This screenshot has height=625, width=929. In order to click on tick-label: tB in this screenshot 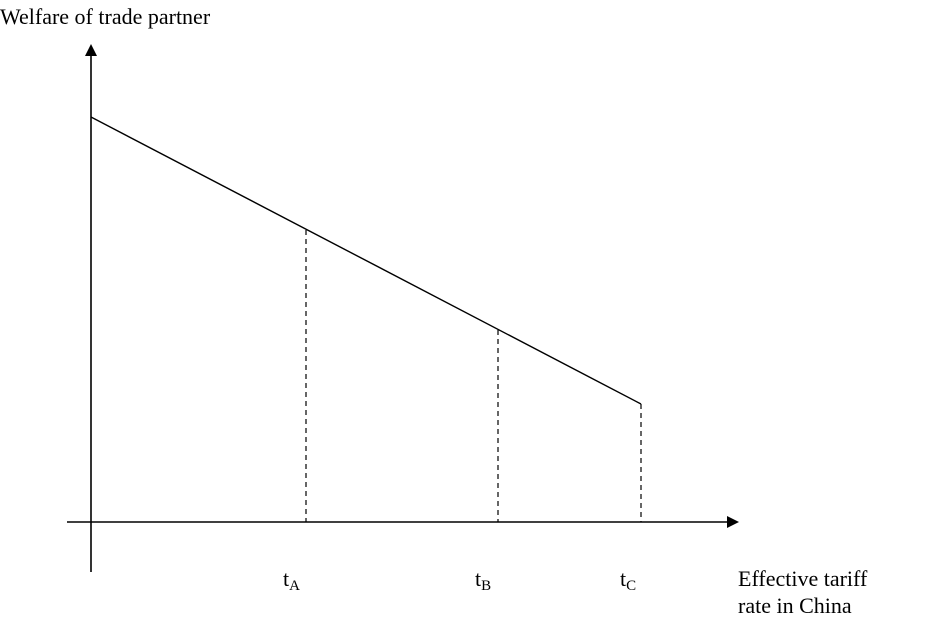, I will do `click(483, 580)`.